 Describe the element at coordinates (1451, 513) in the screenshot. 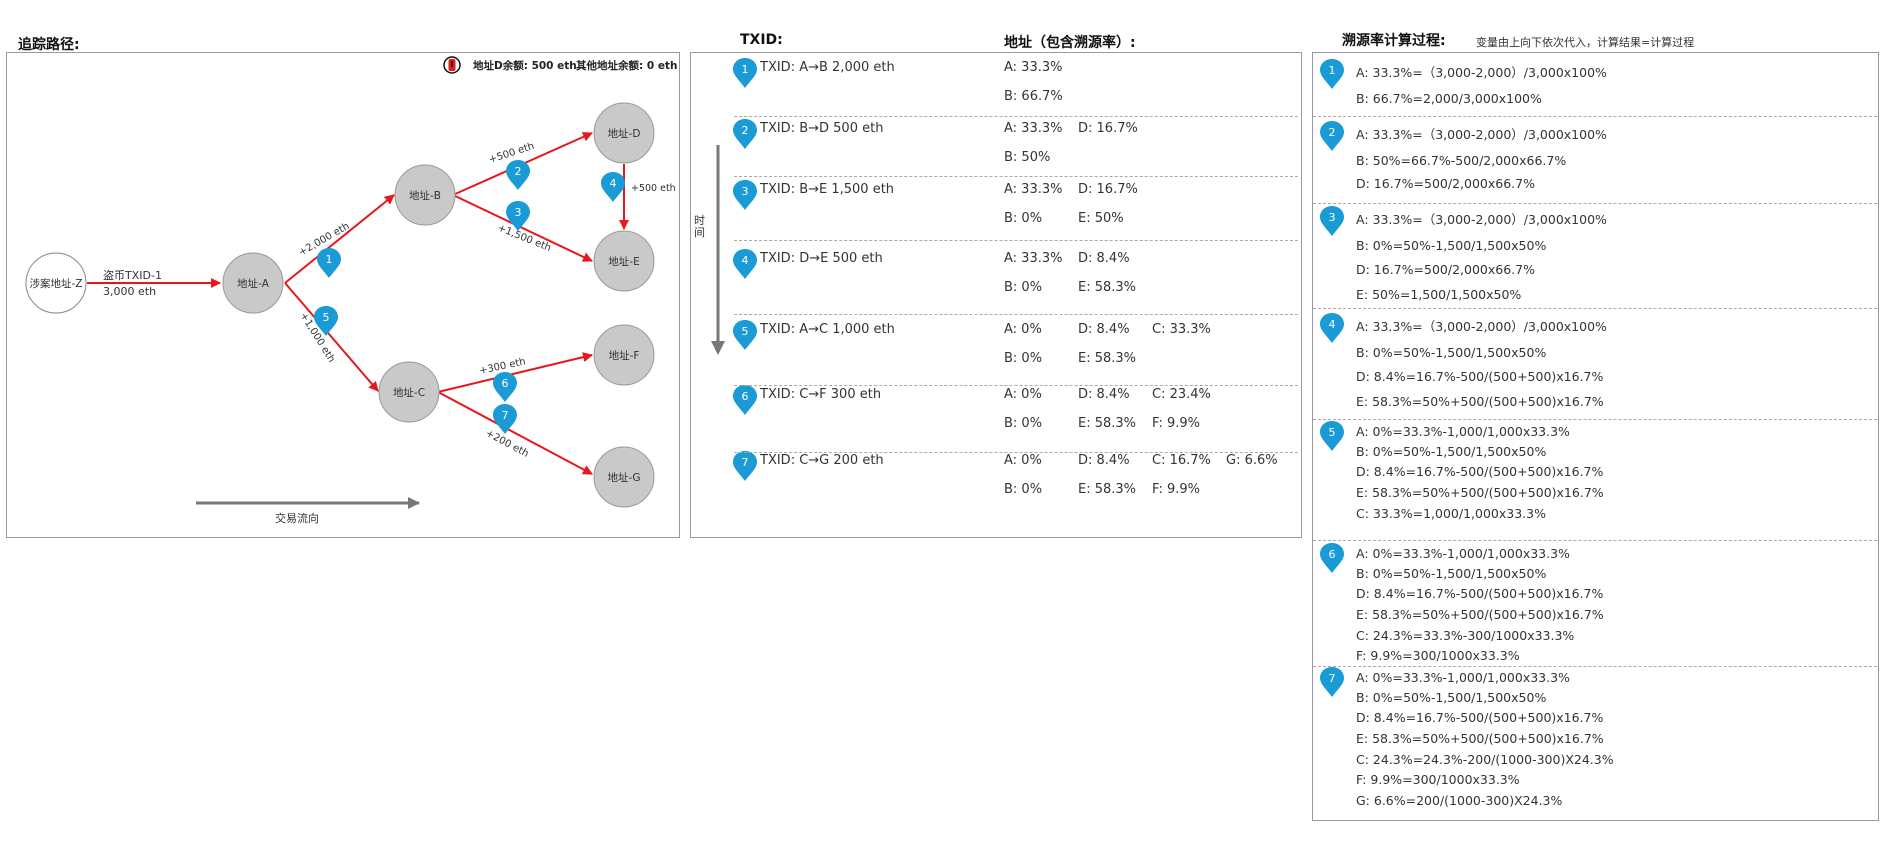

I see `calc-line: C: 33.3%=1,000/1,000x33.3%` at that location.